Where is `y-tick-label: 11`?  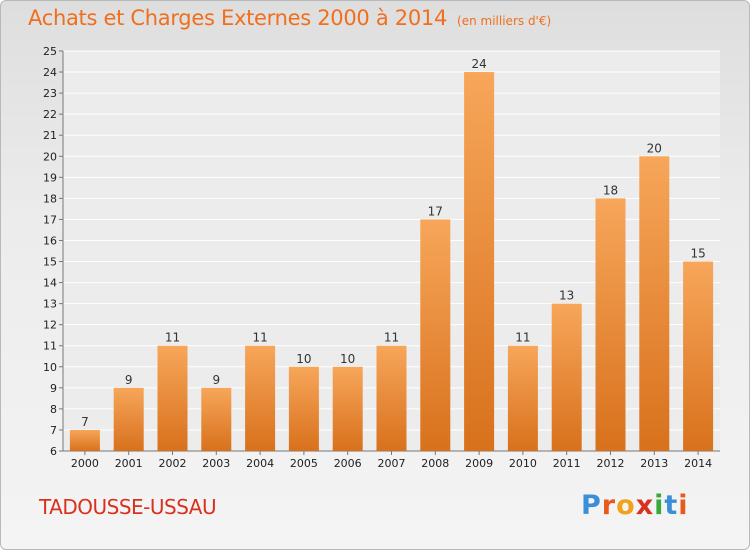
y-tick-label: 11 is located at coordinates (50, 346).